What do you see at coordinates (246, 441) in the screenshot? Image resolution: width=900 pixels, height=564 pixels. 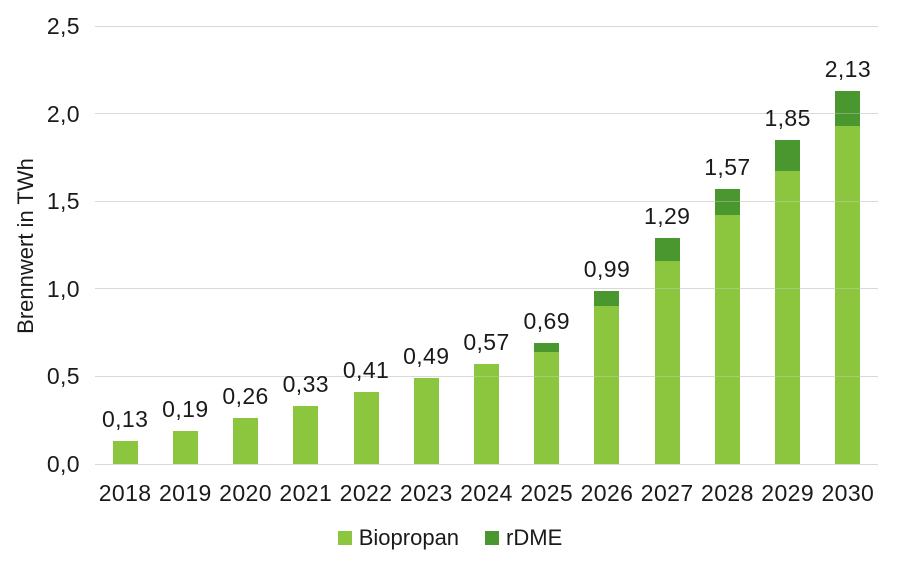 I see `bar-segment-biopropan-2020` at bounding box center [246, 441].